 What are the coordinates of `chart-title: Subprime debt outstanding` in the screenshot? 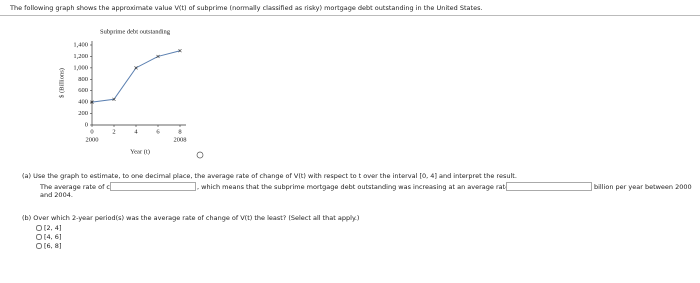 It's located at (135, 31).